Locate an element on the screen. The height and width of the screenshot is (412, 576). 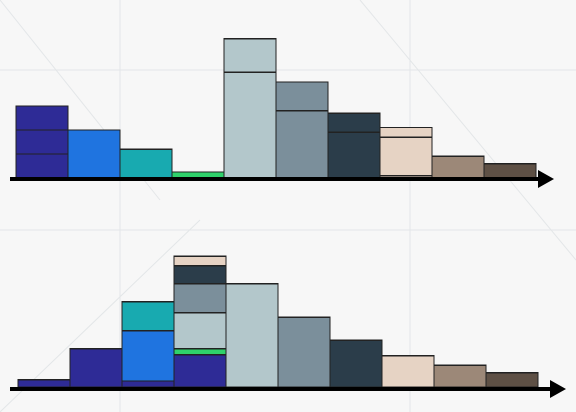
bottom-axis-arrowhead is located at coordinates (558, 389).